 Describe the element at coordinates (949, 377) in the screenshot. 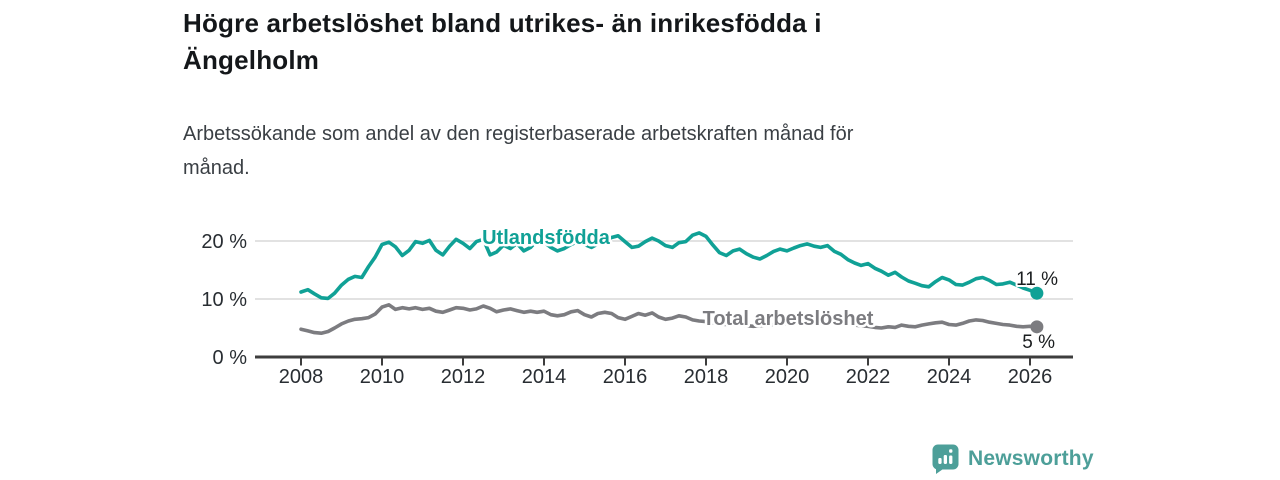

I see `x-tick-label: 2024` at that location.